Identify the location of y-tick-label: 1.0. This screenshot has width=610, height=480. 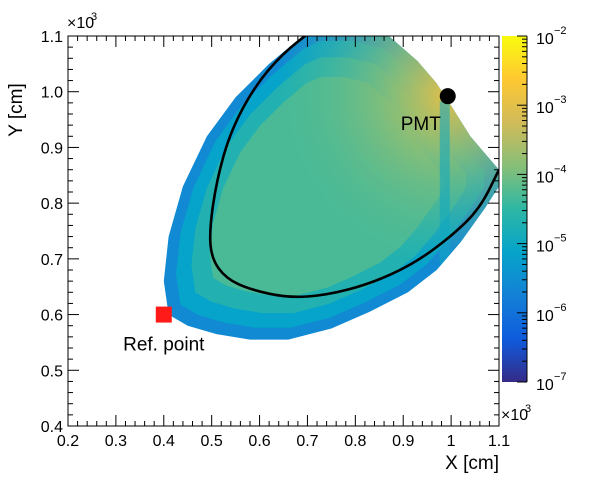
(52, 93).